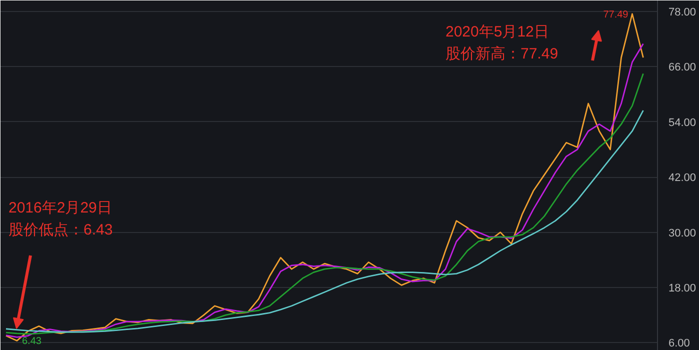 The image size is (699, 350). Describe the element at coordinates (60, 230) in the screenshot. I see `annotation: 股价低点：6.43` at that location.